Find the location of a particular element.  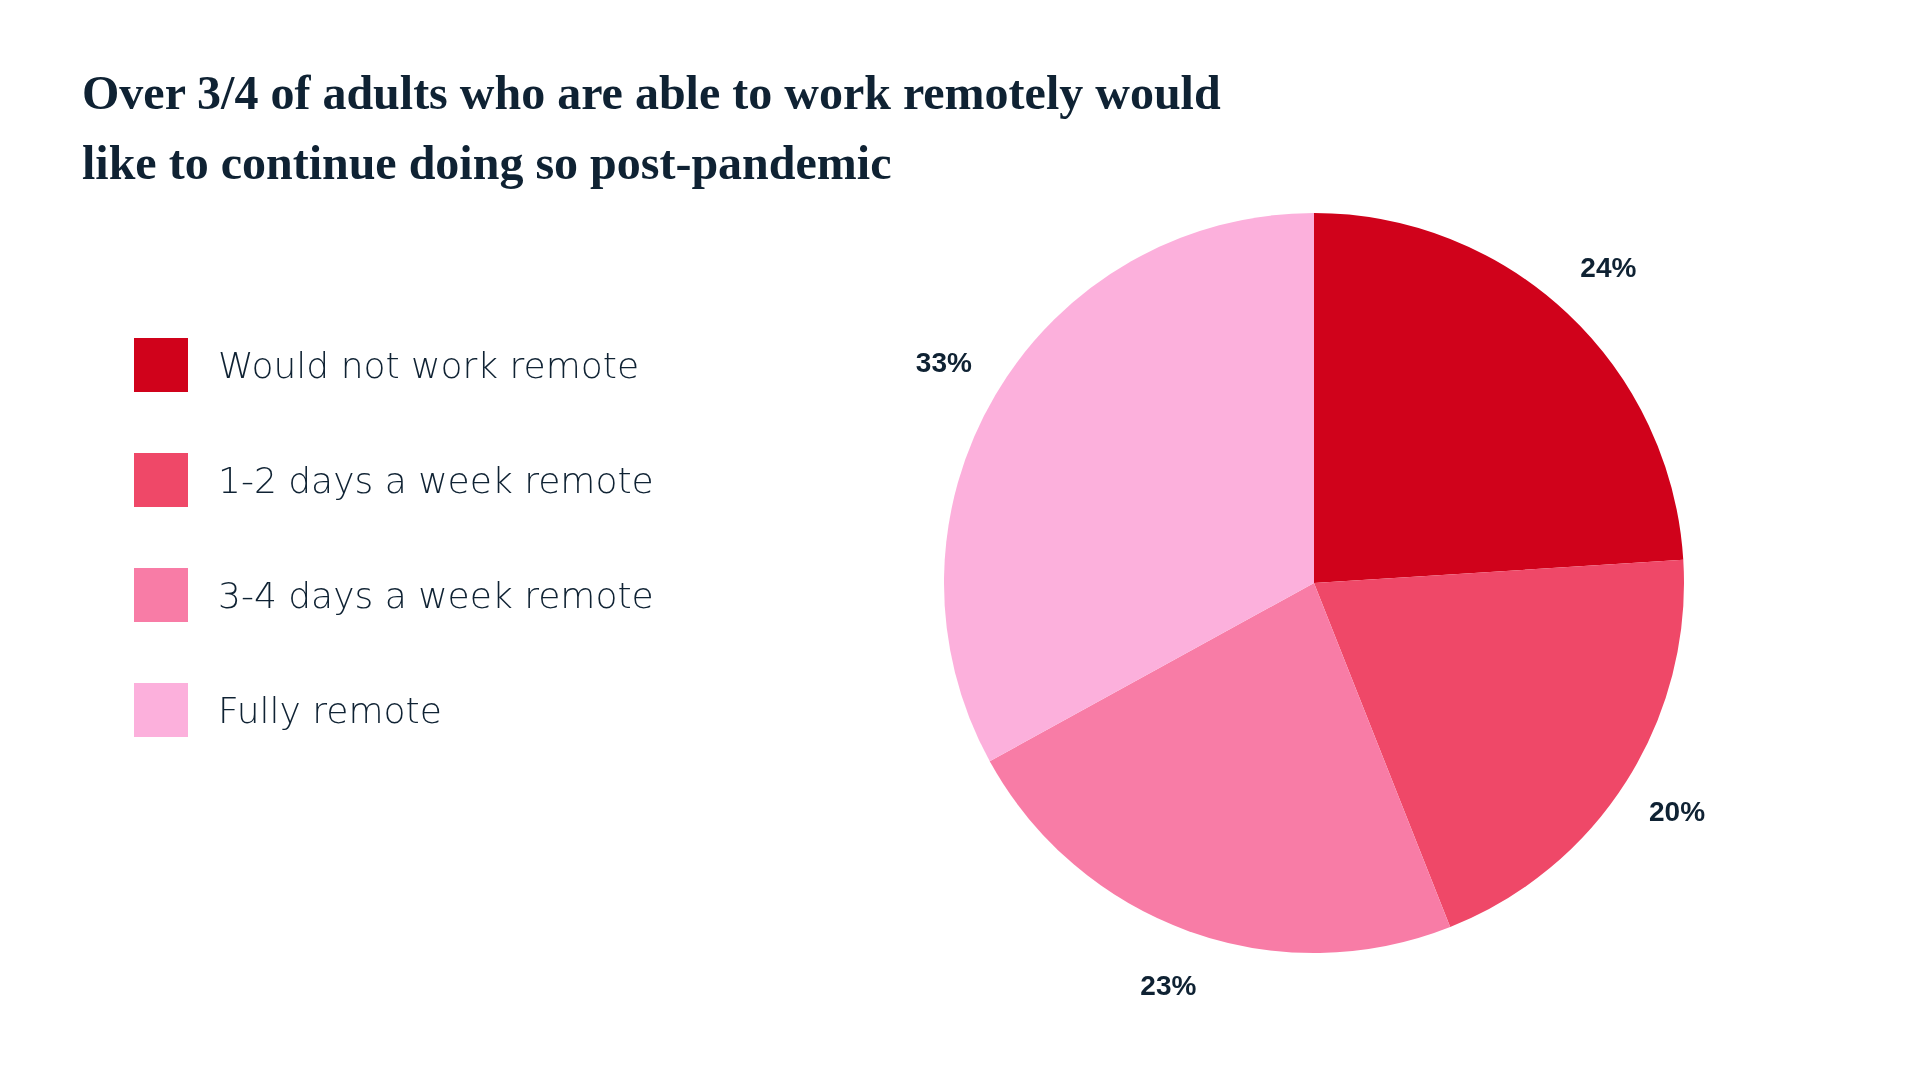

legend-label: 1-2 days a week remote is located at coordinates (436, 480).